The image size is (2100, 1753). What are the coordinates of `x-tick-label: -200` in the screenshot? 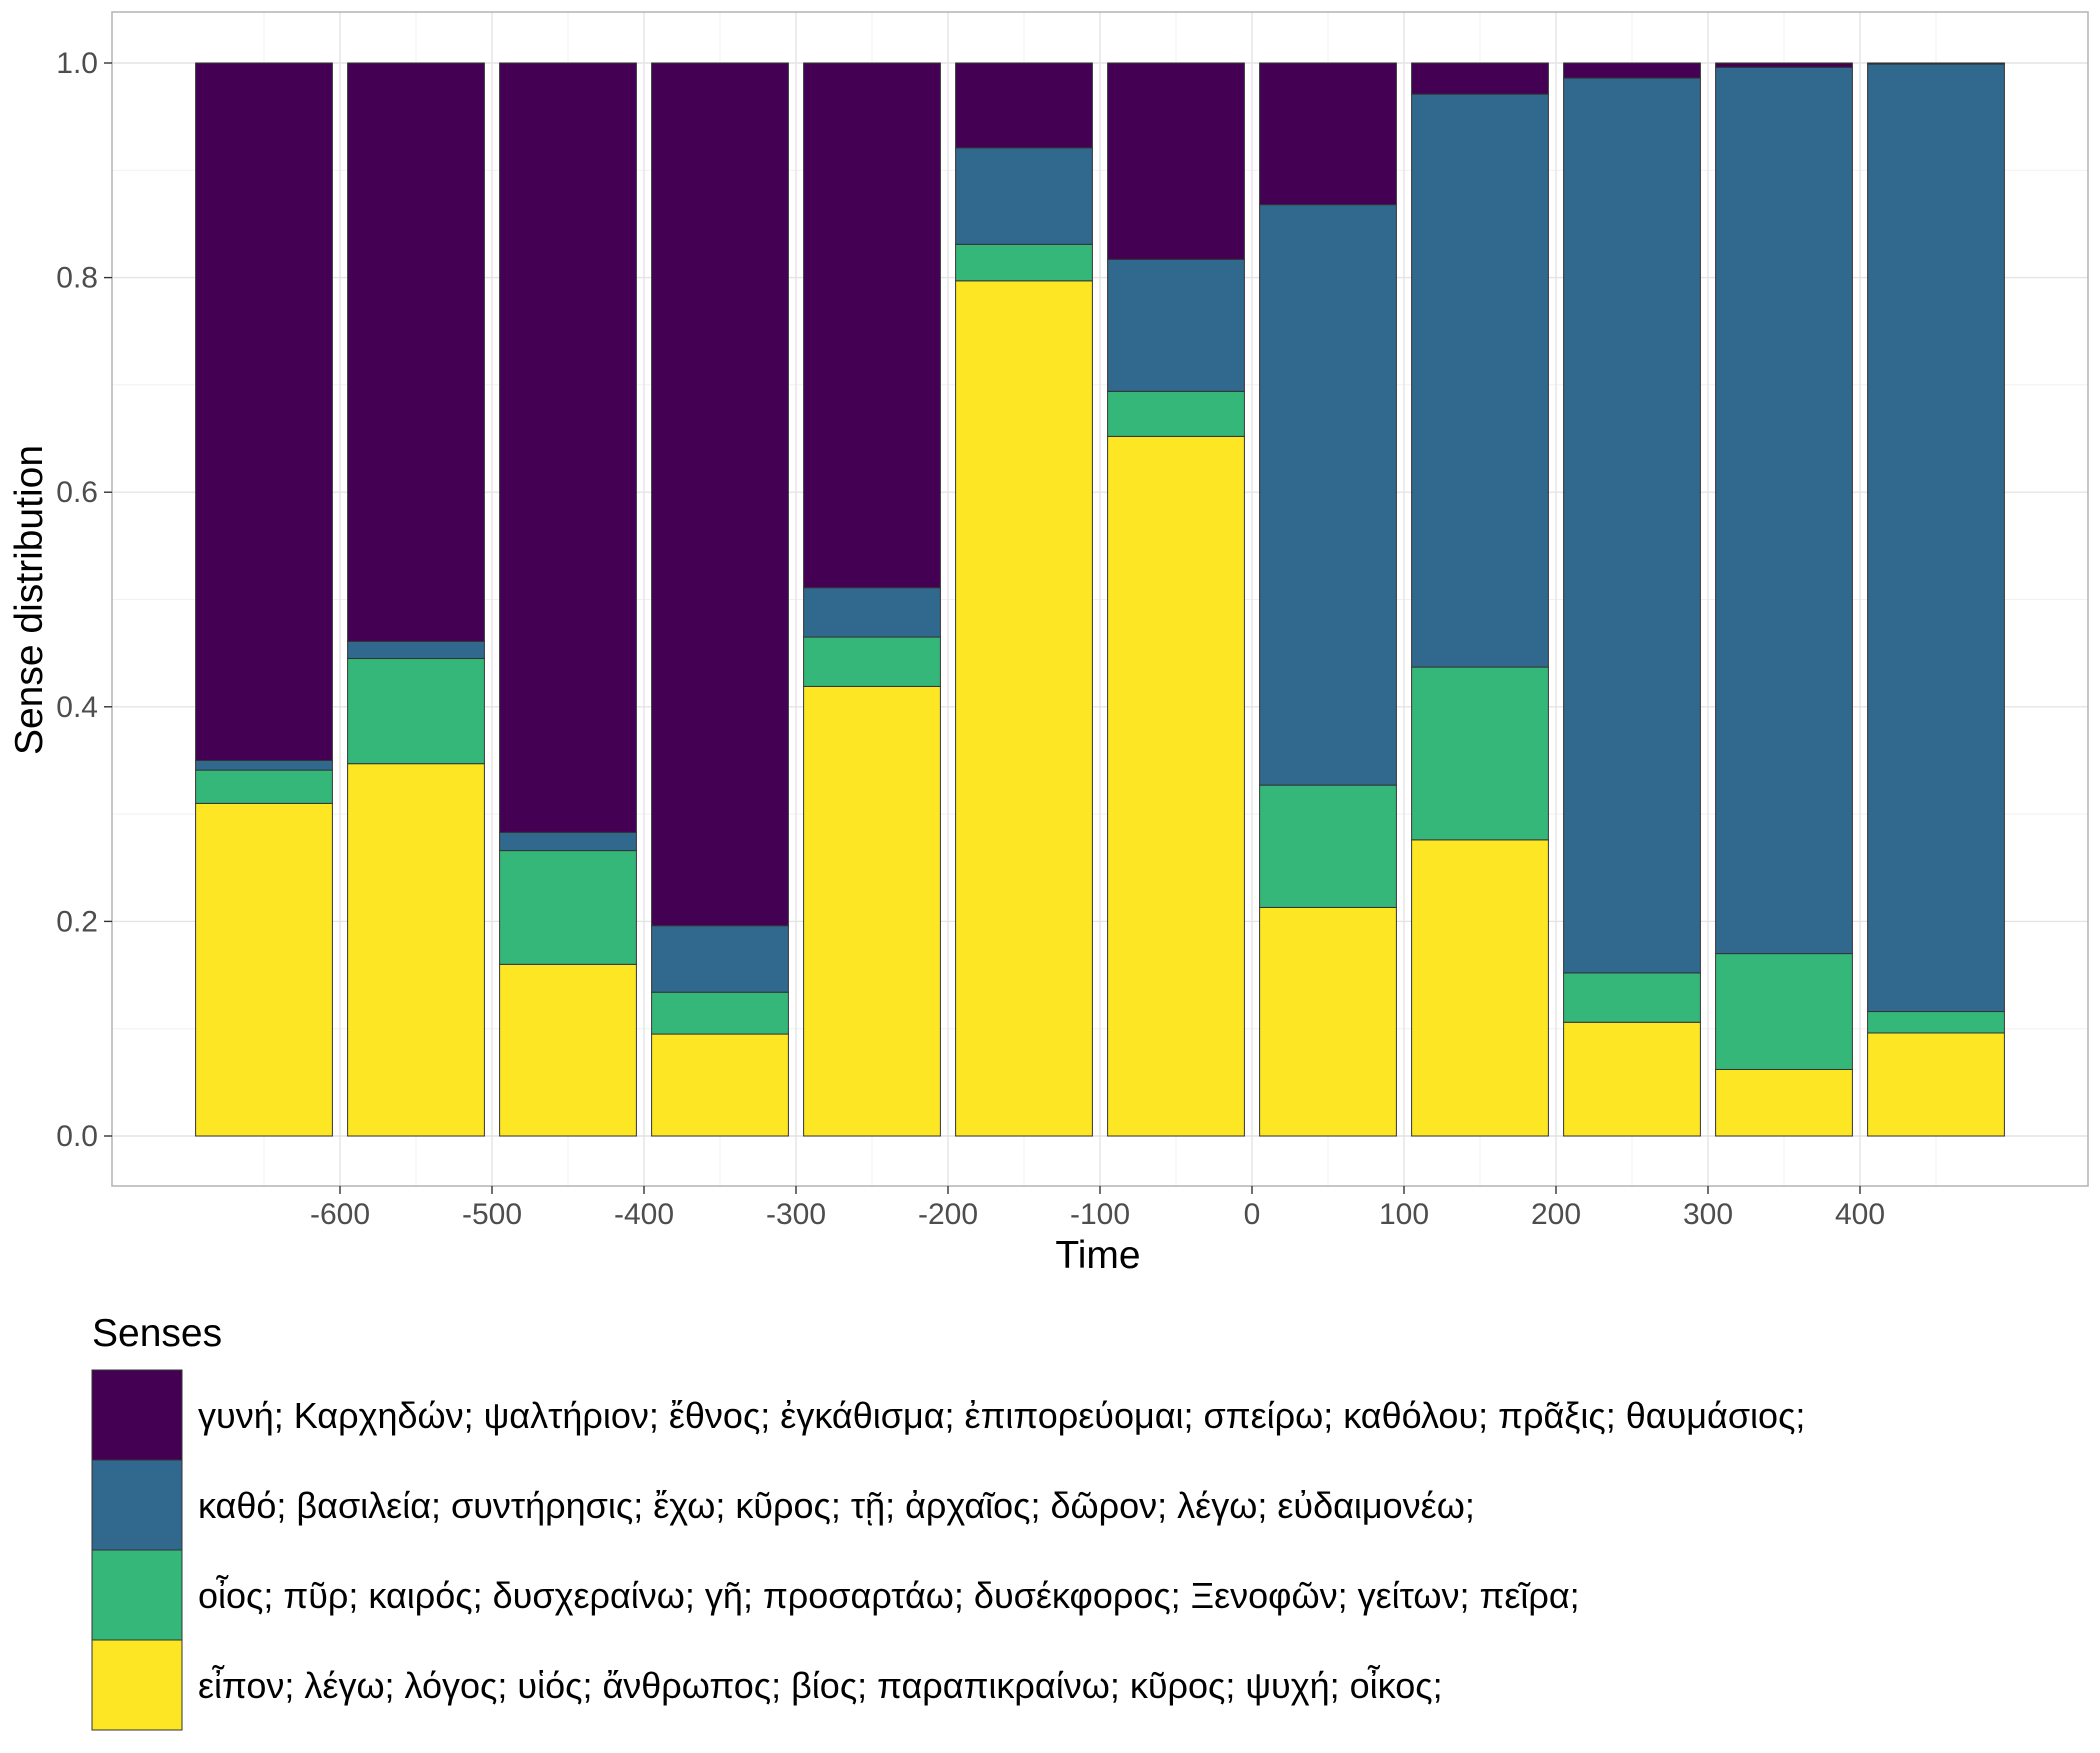 It's located at (948, 1214).